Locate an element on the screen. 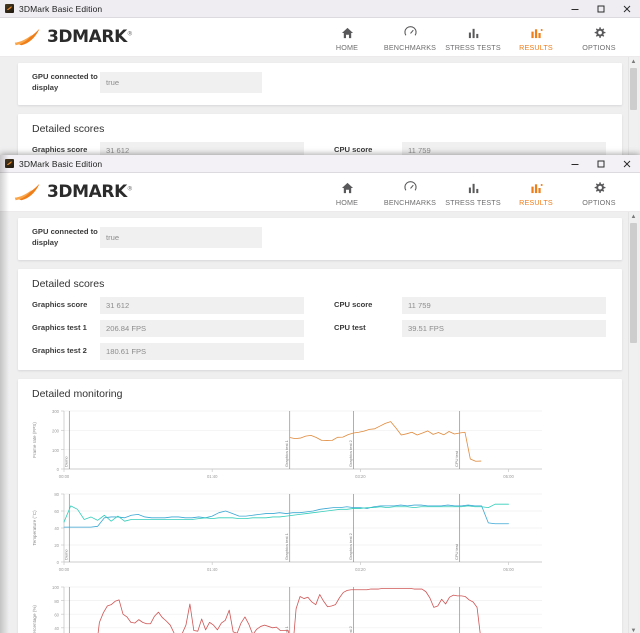  window-title: 3DMark Basic Edition is located at coordinates (61, 163).